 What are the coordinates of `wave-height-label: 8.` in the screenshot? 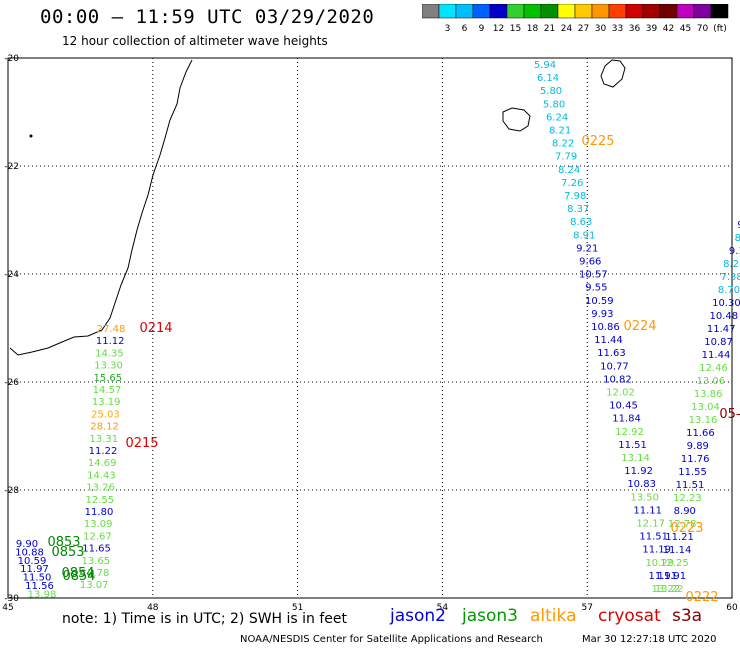 It's located at (737, 238).